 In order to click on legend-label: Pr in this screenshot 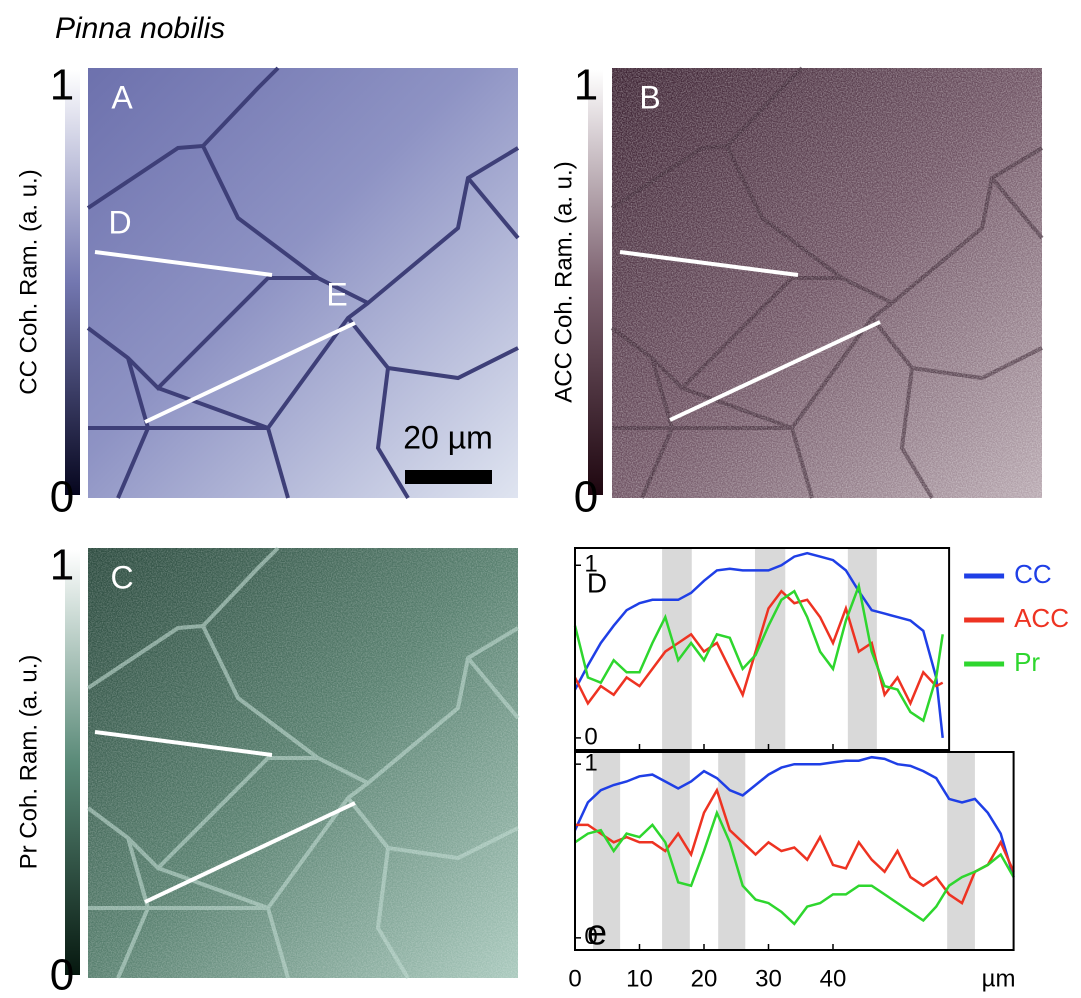, I will do `click(1027, 662)`.